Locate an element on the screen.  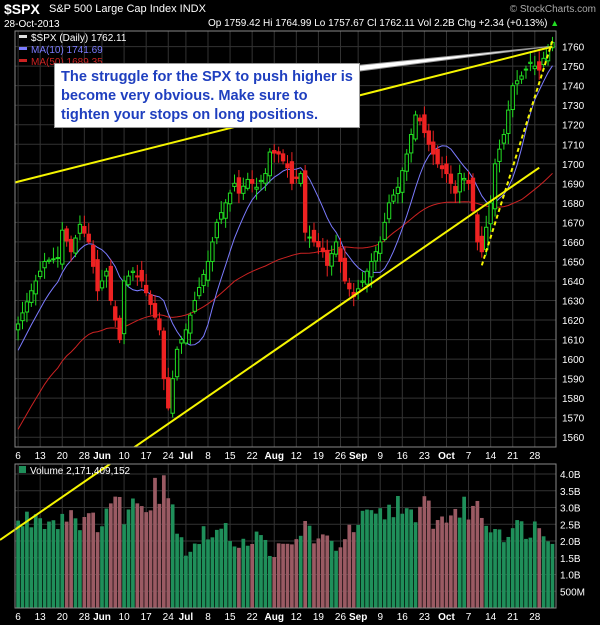
price-x-tick-label: 14 is located at coordinates (491, 456).